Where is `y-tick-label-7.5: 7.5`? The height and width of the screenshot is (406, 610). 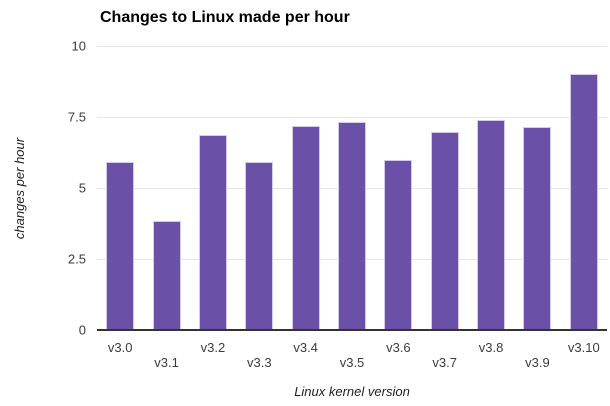
y-tick-label-7.5: 7.5 is located at coordinates (76, 117).